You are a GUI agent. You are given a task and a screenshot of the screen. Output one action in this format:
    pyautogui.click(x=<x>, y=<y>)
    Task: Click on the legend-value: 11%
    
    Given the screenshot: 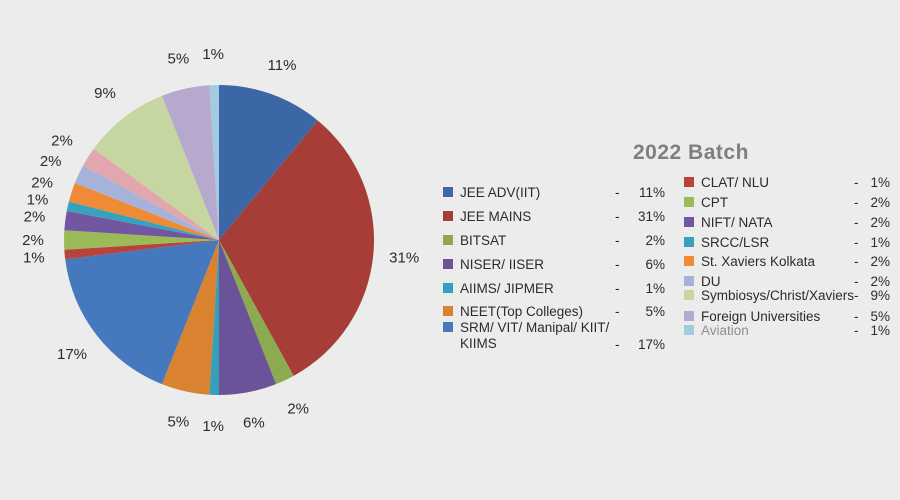 What is the action you would take?
    pyautogui.click(x=651, y=192)
    